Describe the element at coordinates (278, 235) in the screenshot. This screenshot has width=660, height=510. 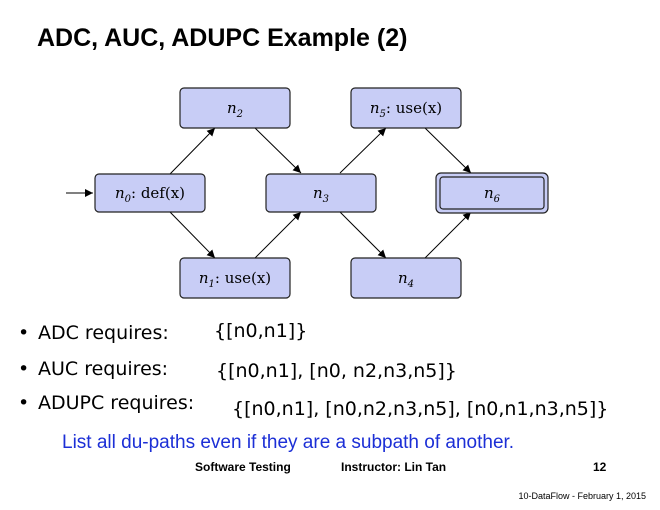
I see `edge-n1-n3` at that location.